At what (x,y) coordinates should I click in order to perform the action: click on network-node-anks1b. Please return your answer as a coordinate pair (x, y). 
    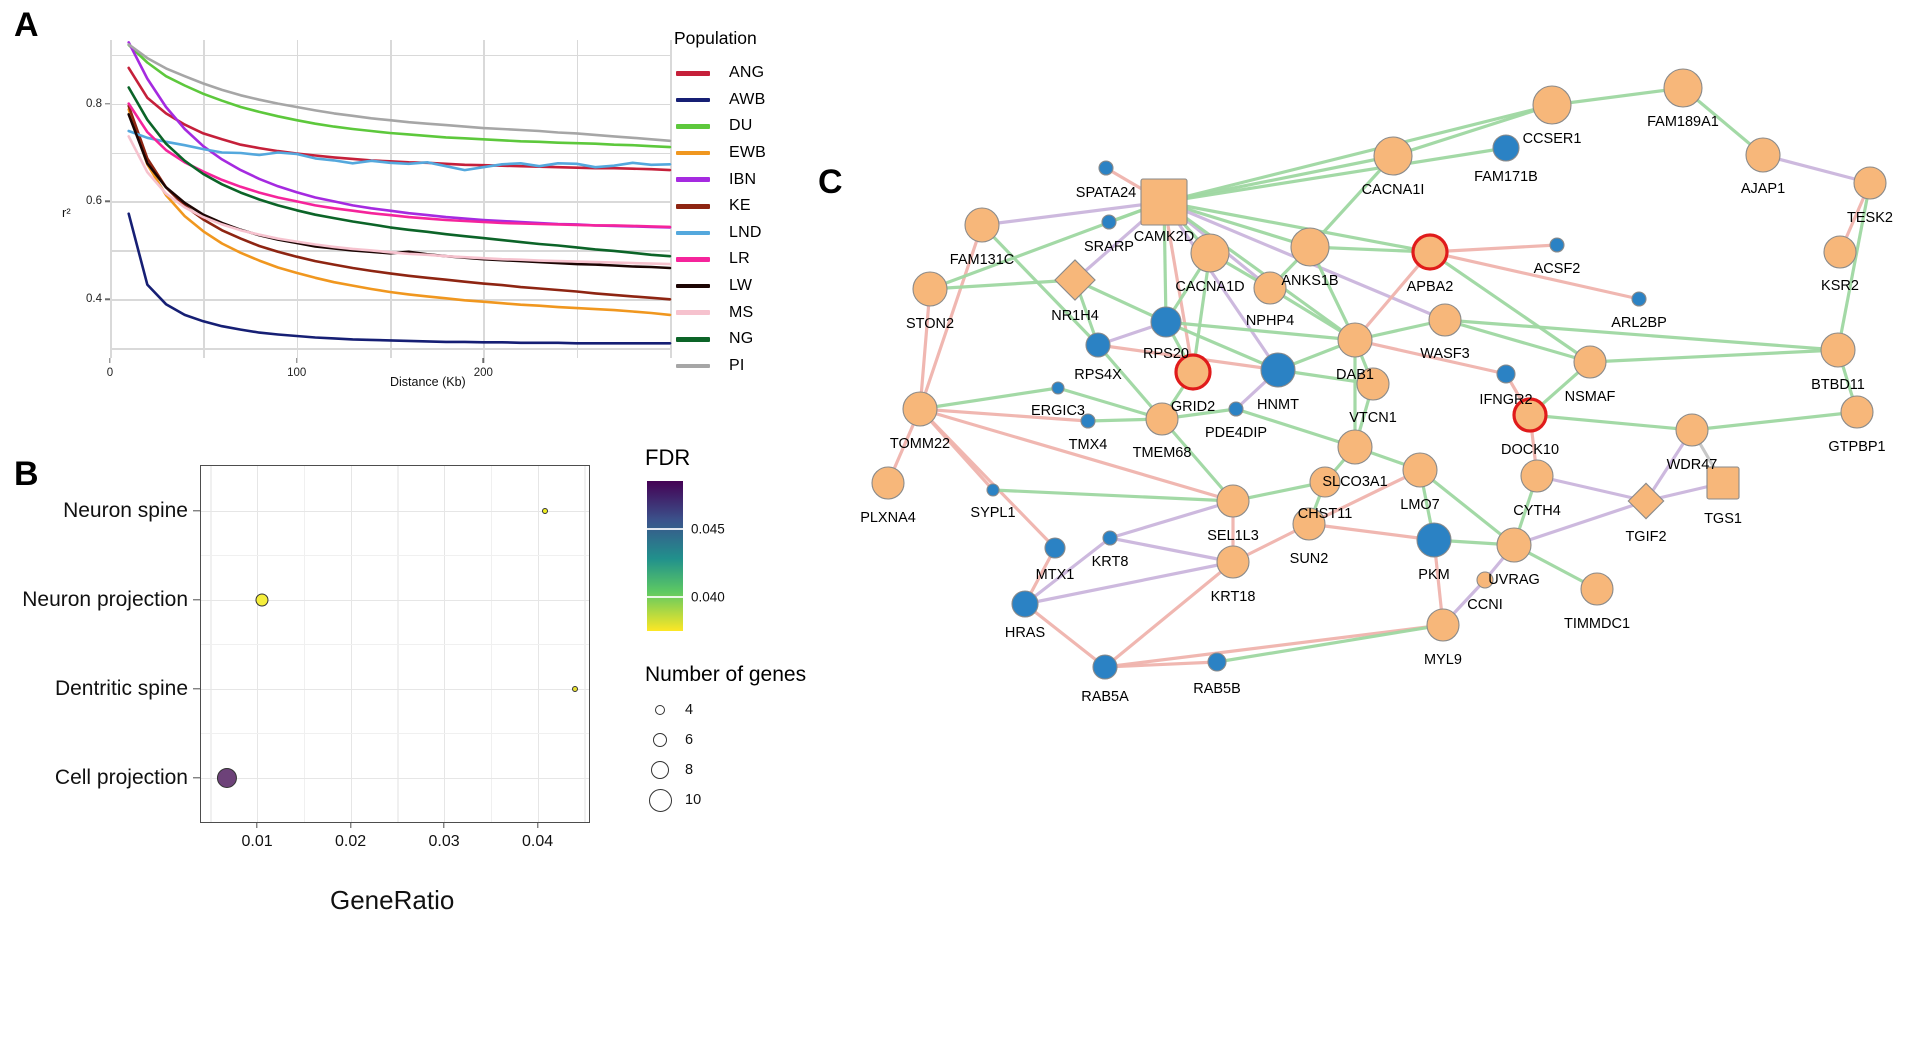
    Looking at the image, I should click on (1310, 247).